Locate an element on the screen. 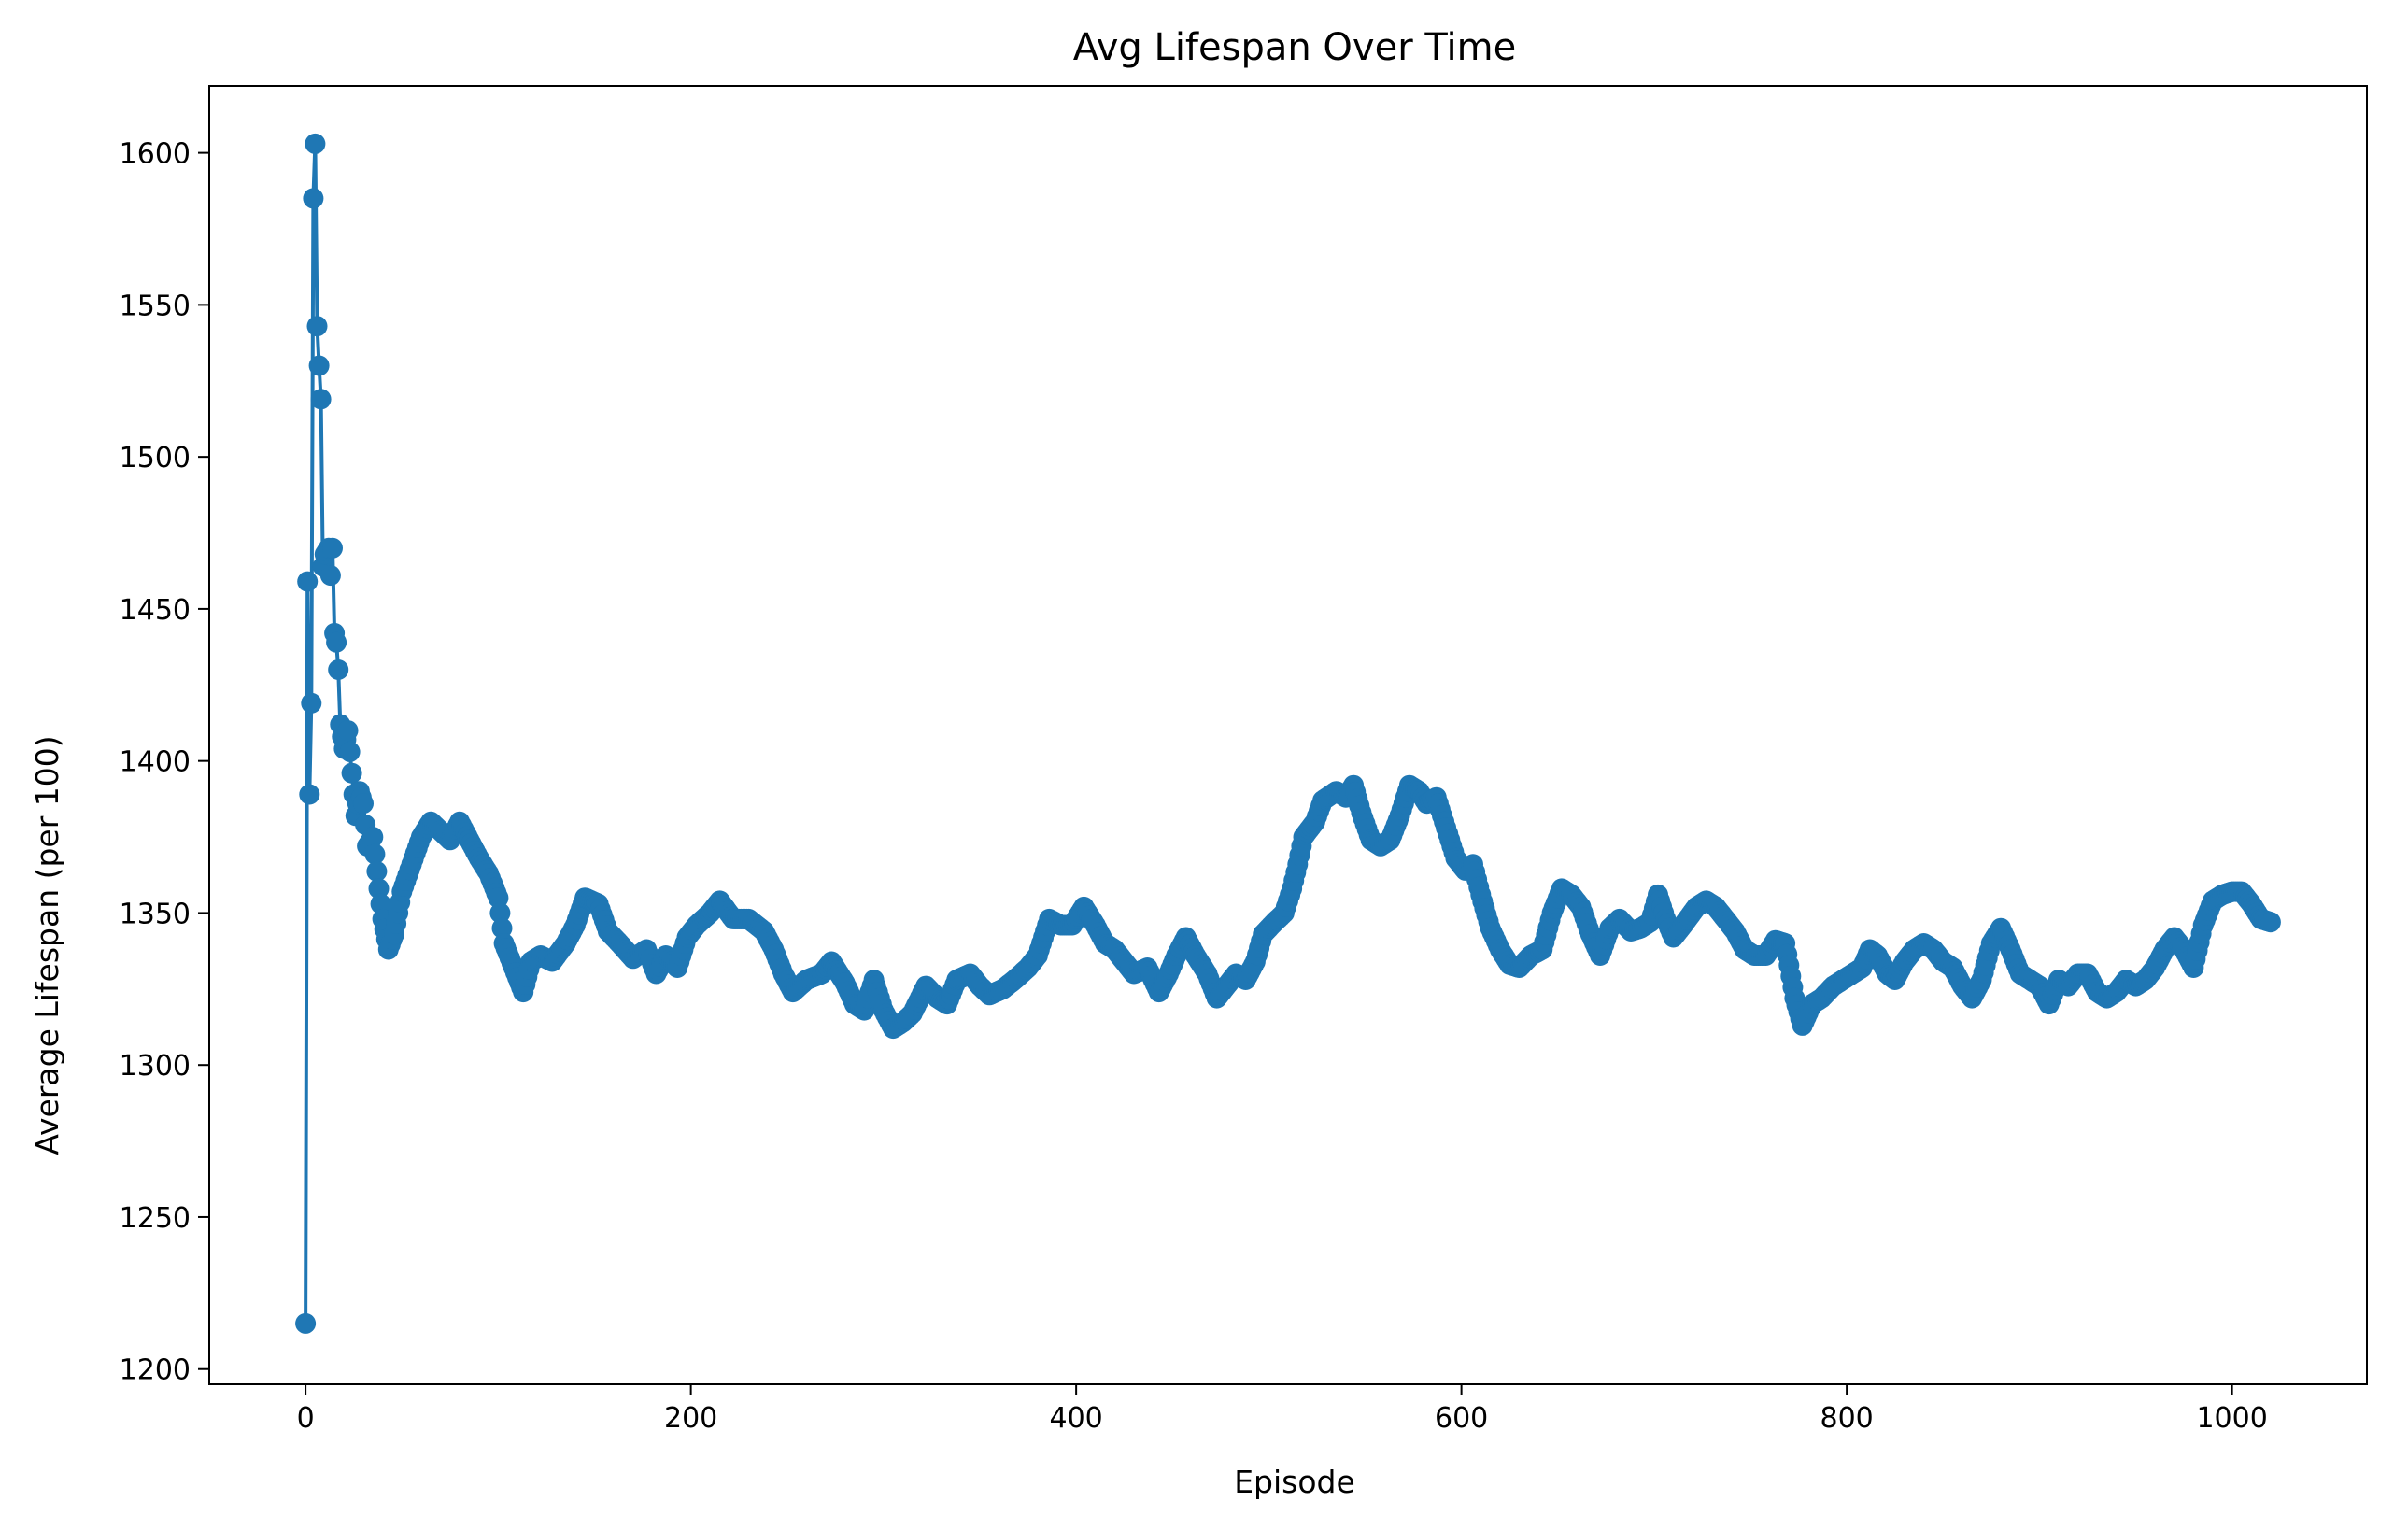  y-tick-label: 1450 is located at coordinates (155, 610).